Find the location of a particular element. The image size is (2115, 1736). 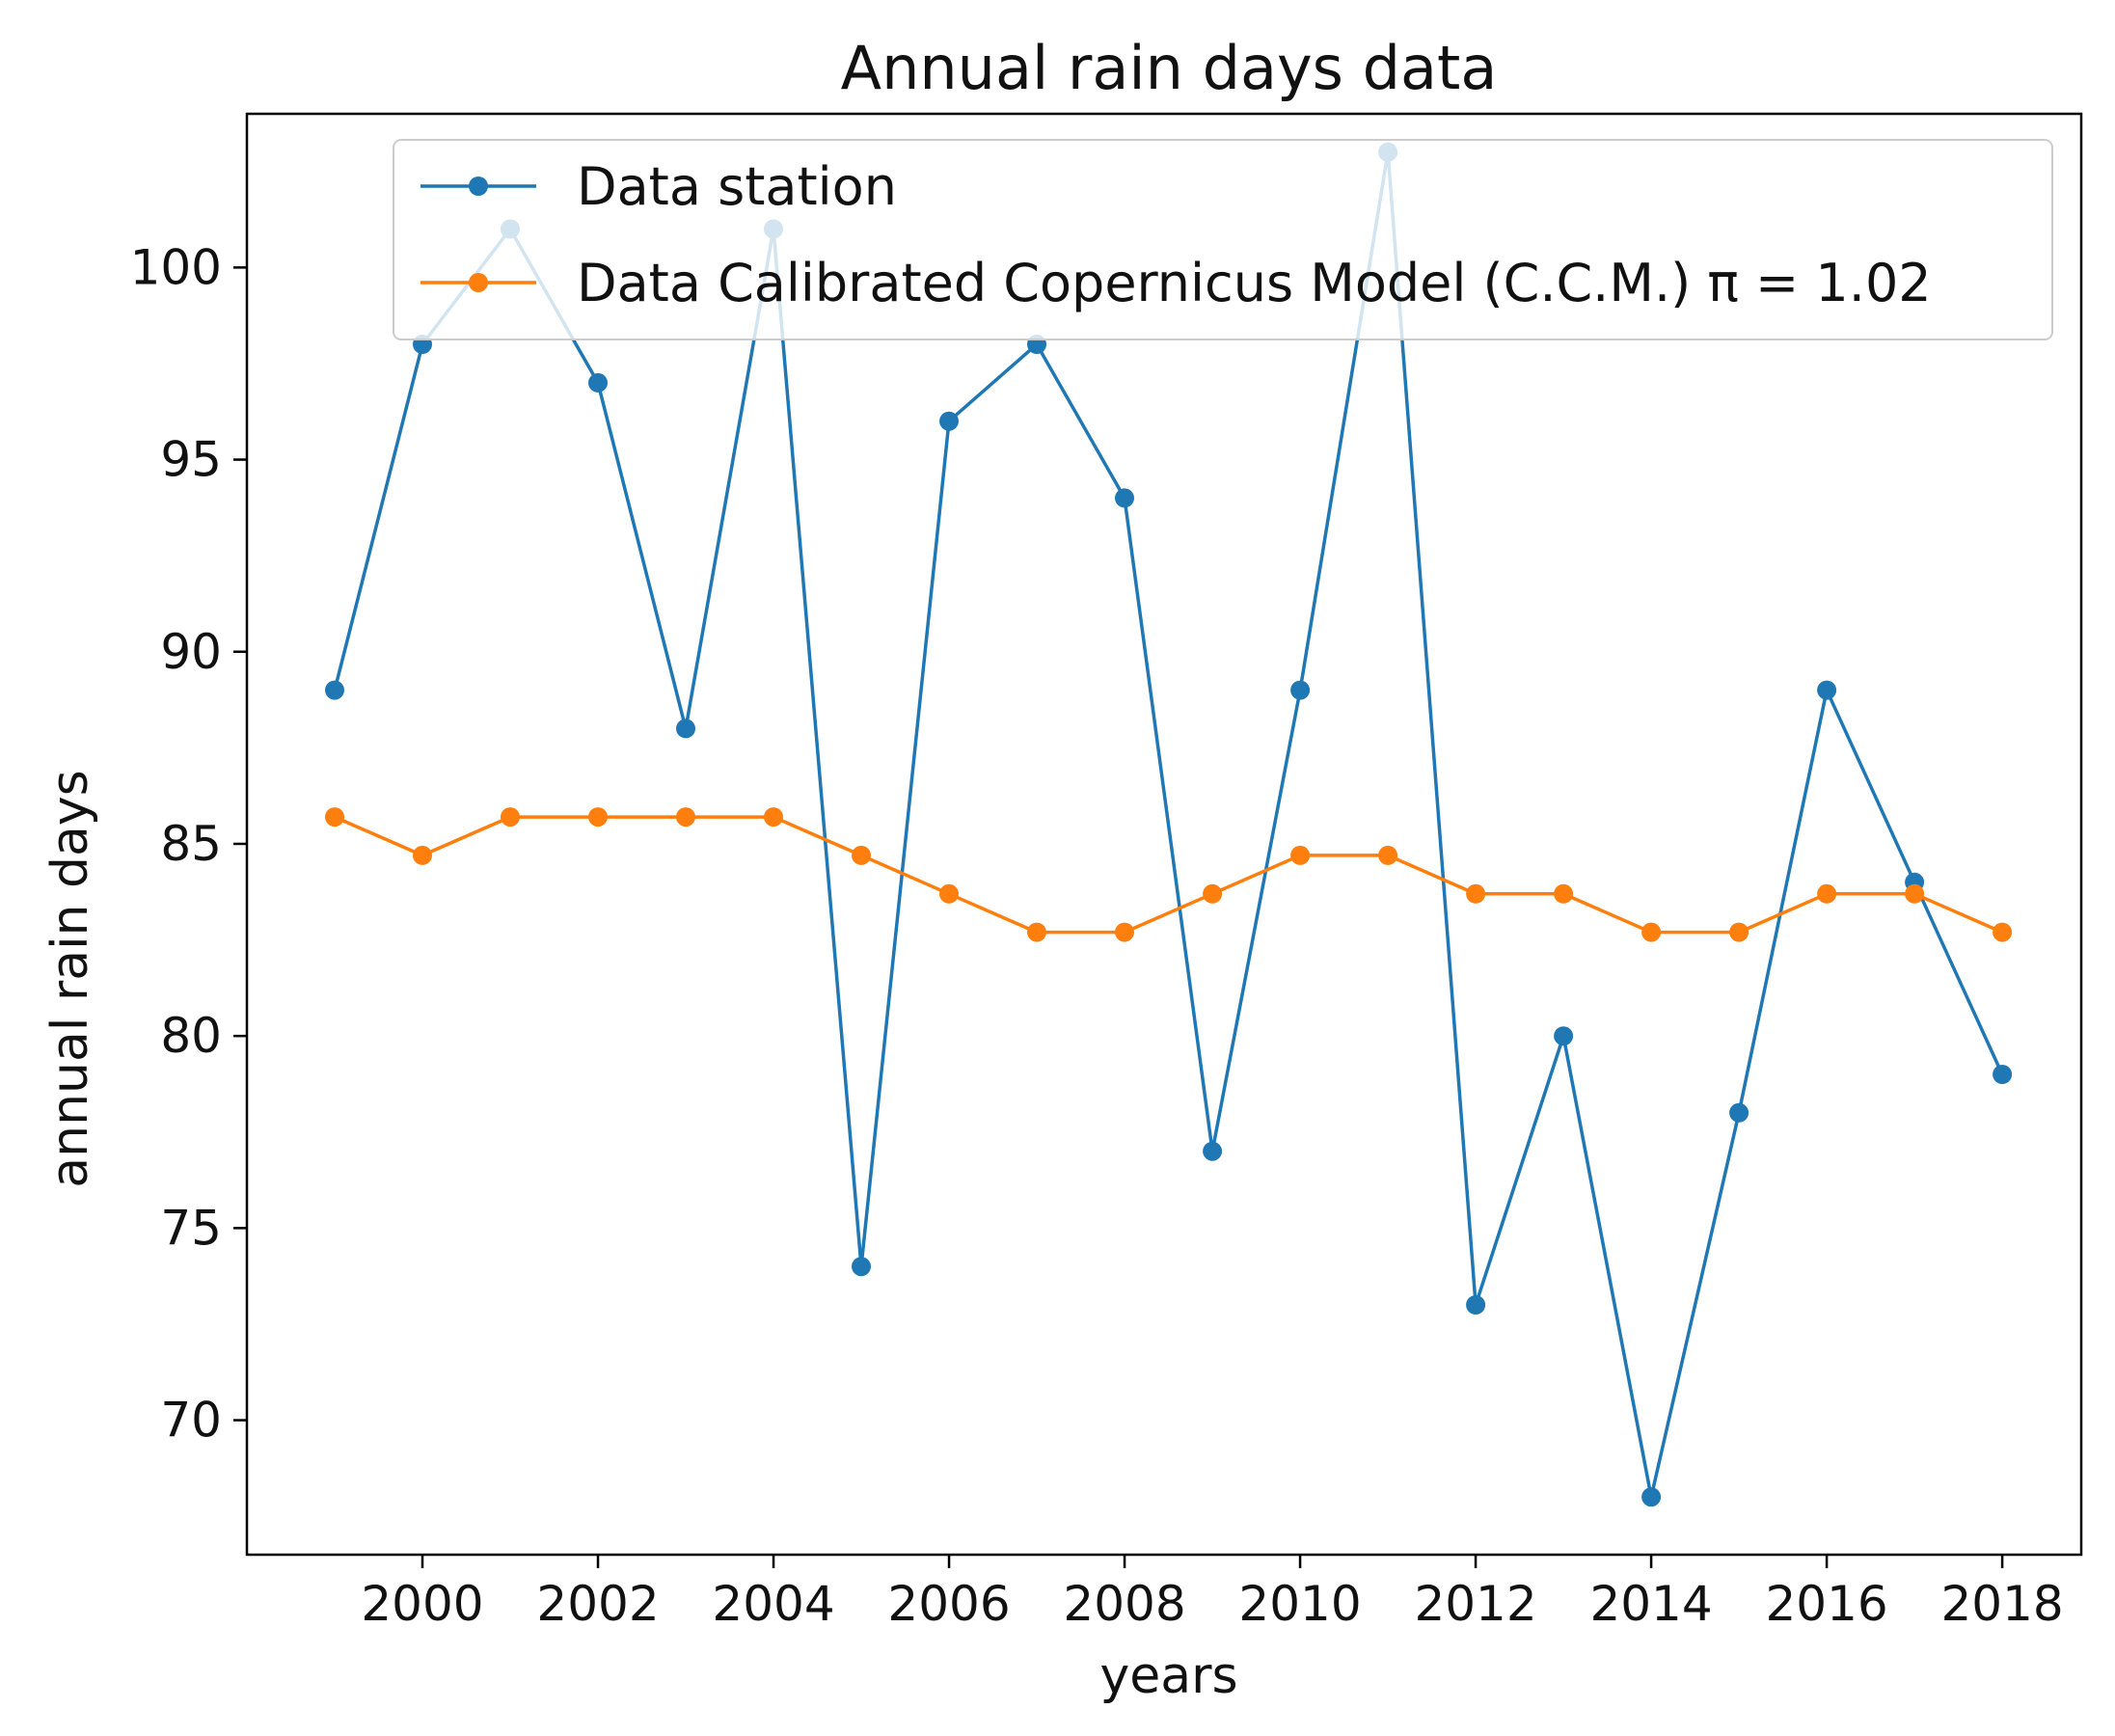

x-axis-label: years is located at coordinates (1168, 1676).